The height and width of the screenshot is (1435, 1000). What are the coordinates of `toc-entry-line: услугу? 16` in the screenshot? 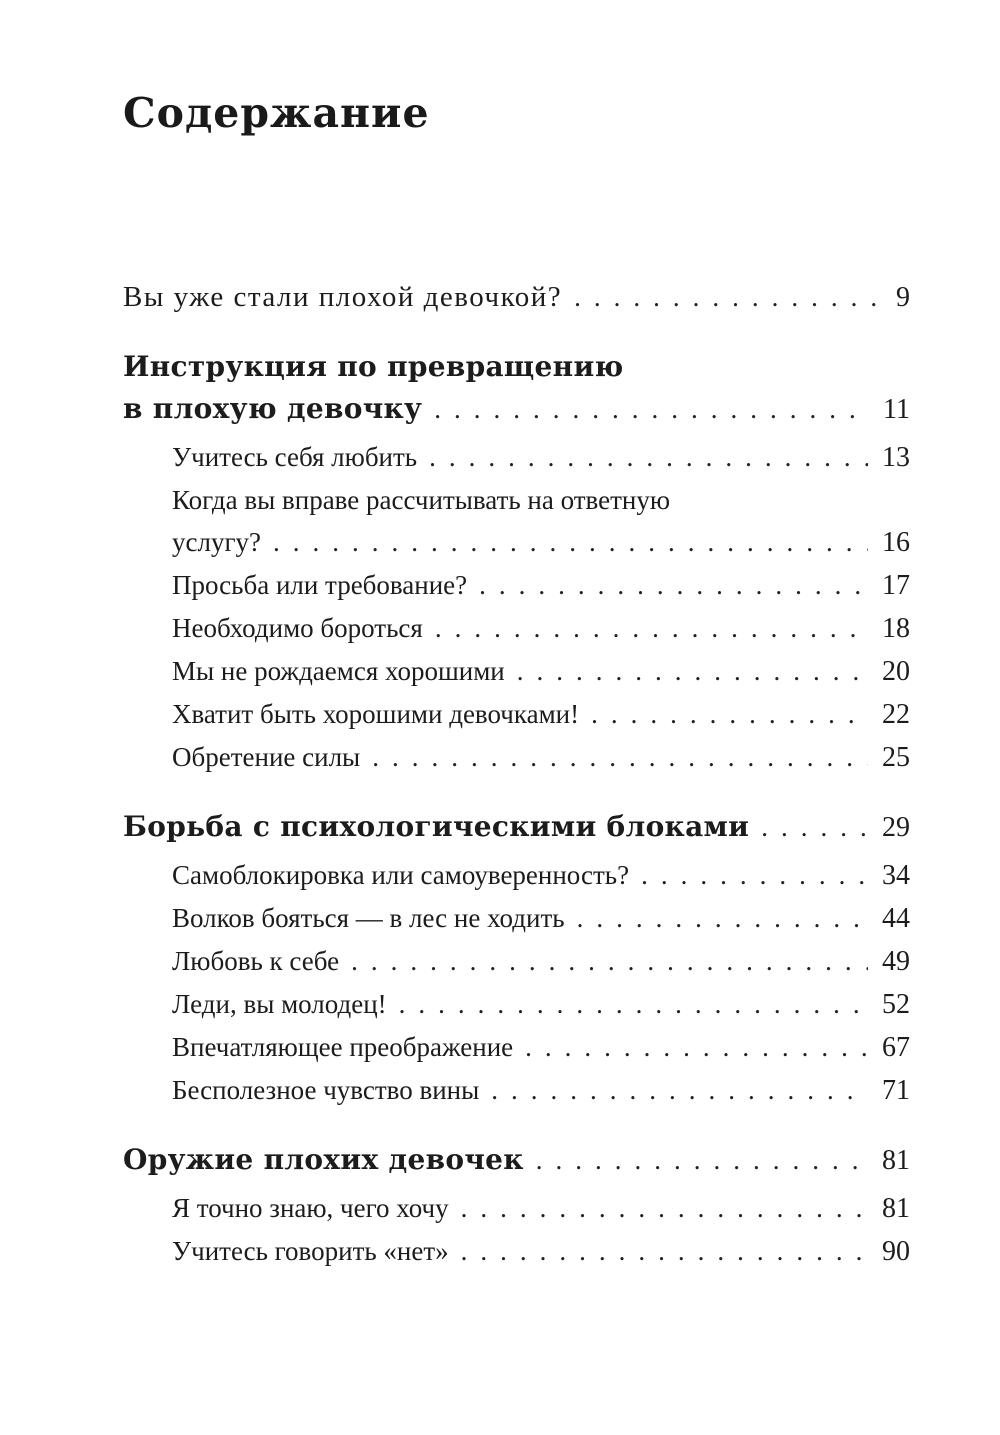 It's located at (516, 542).